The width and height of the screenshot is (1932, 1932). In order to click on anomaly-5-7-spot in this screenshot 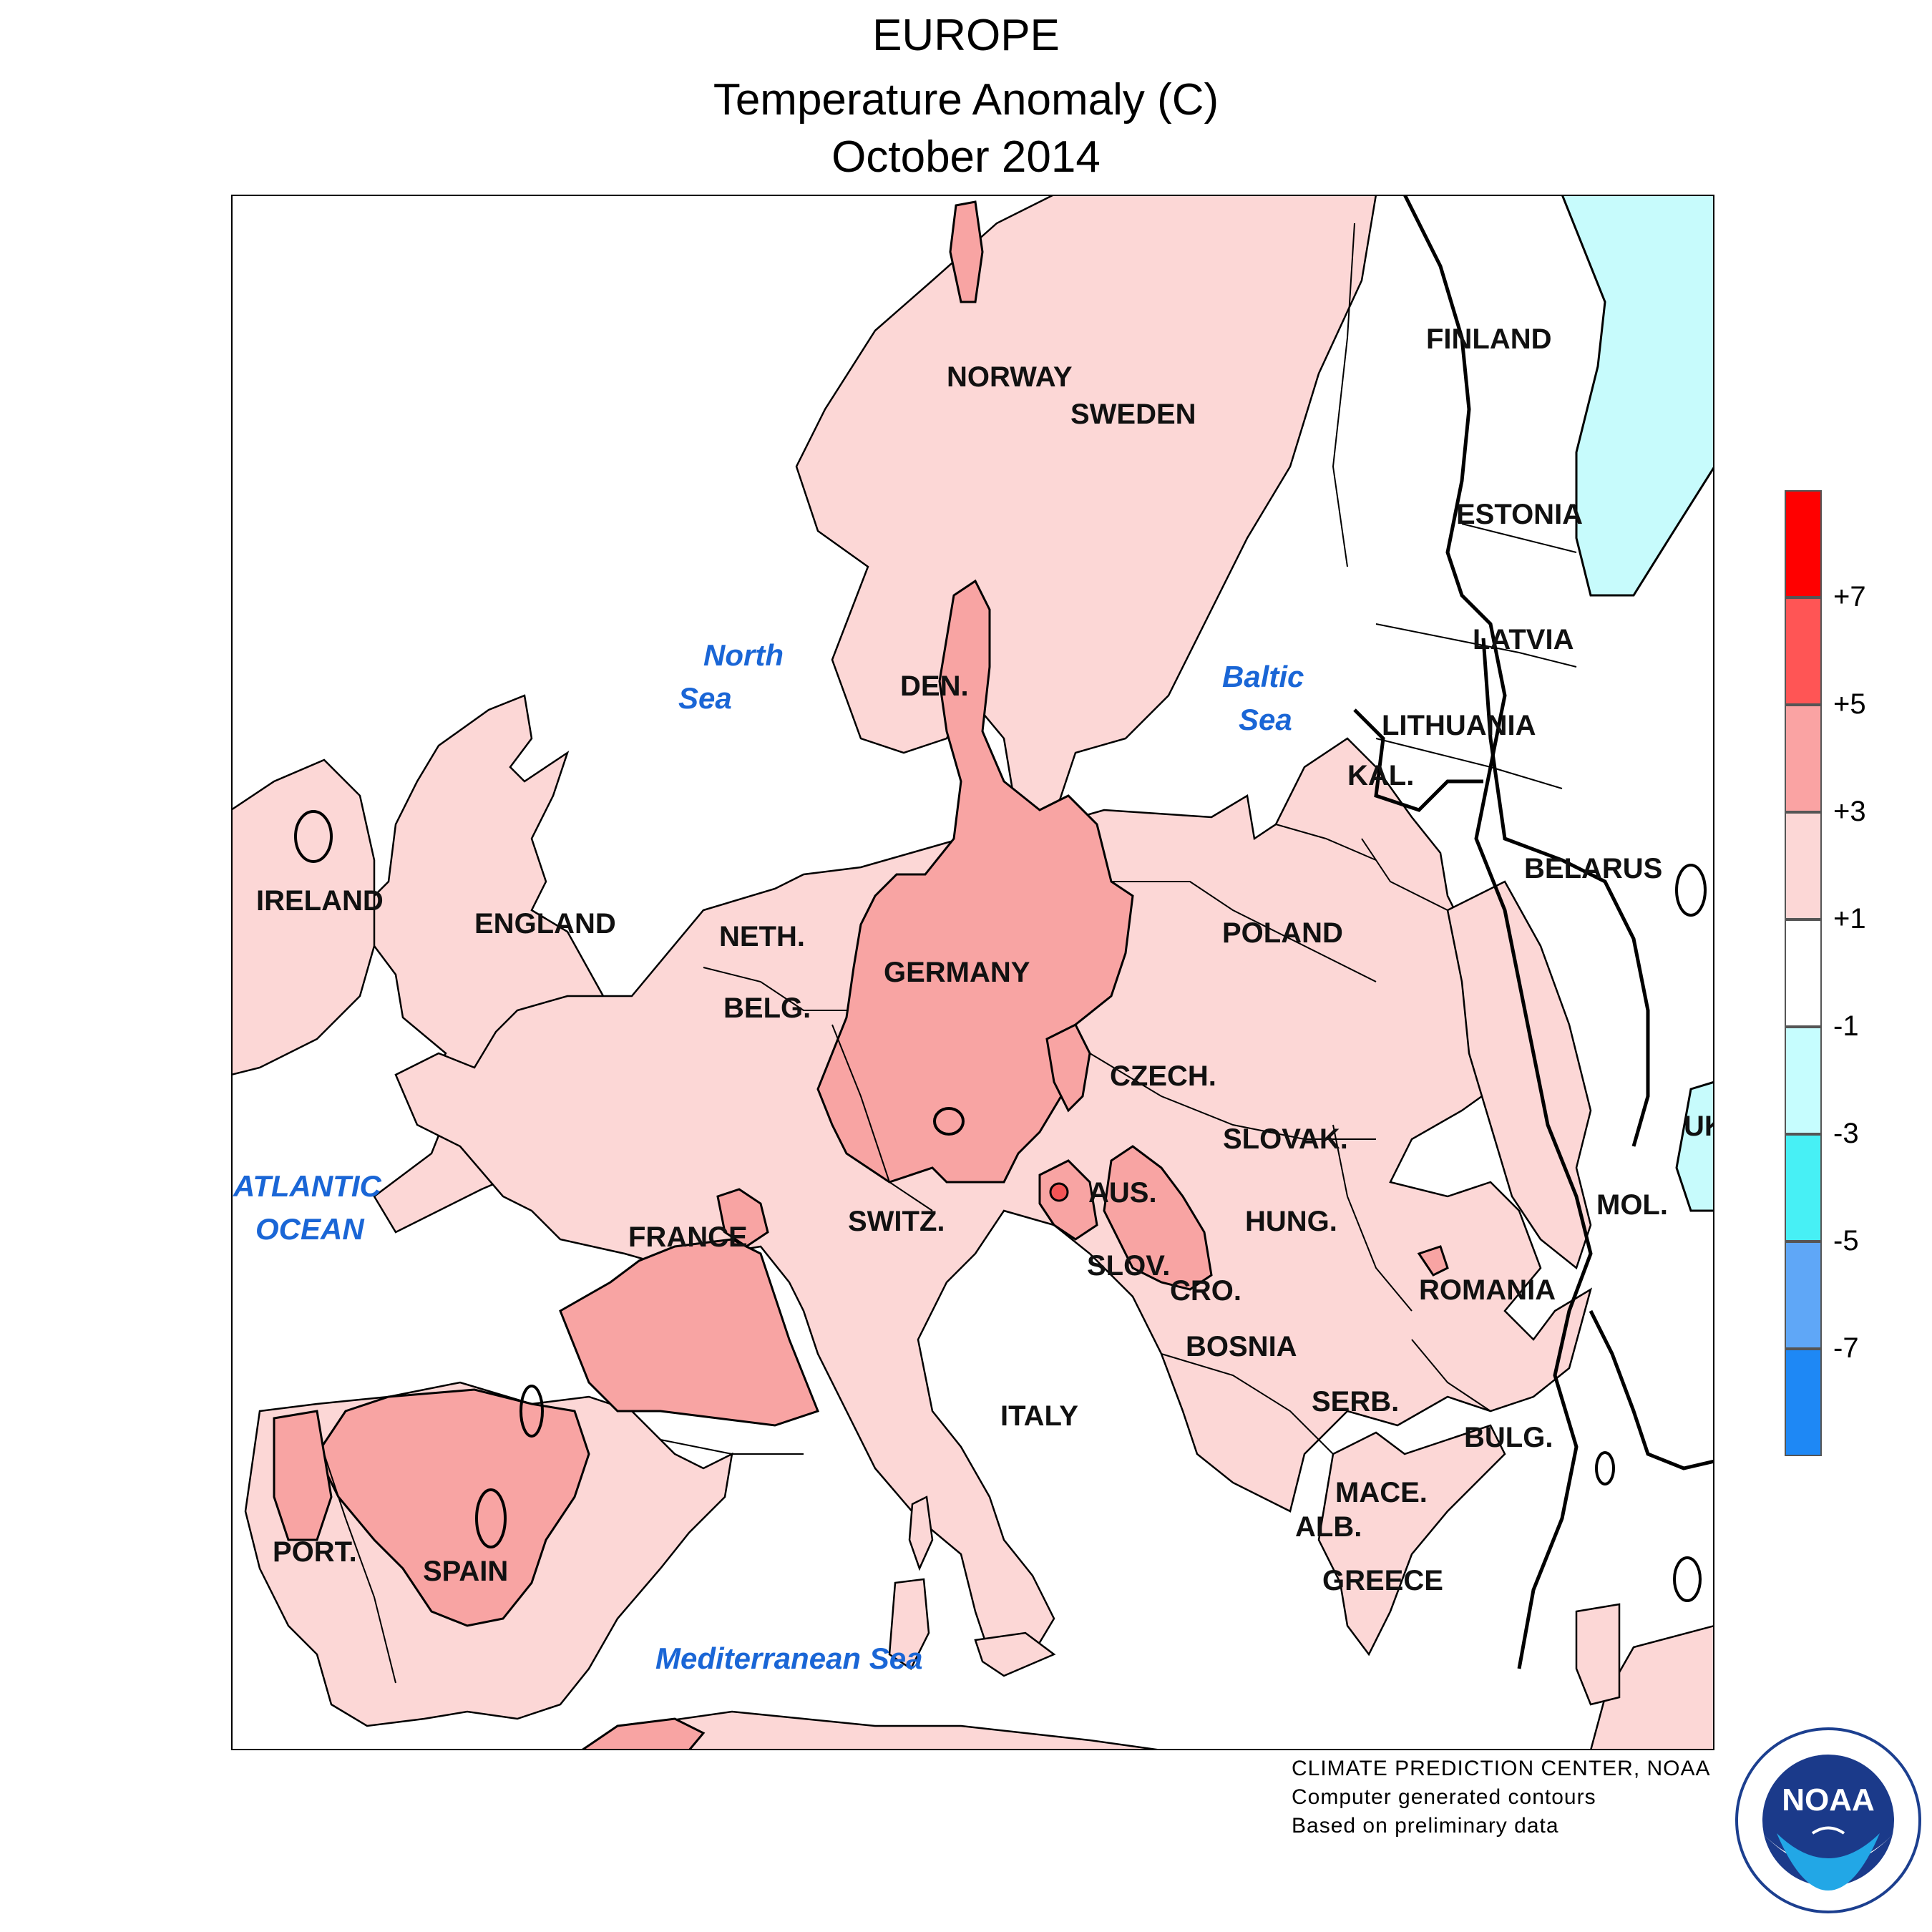, I will do `click(1059, 1192)`.